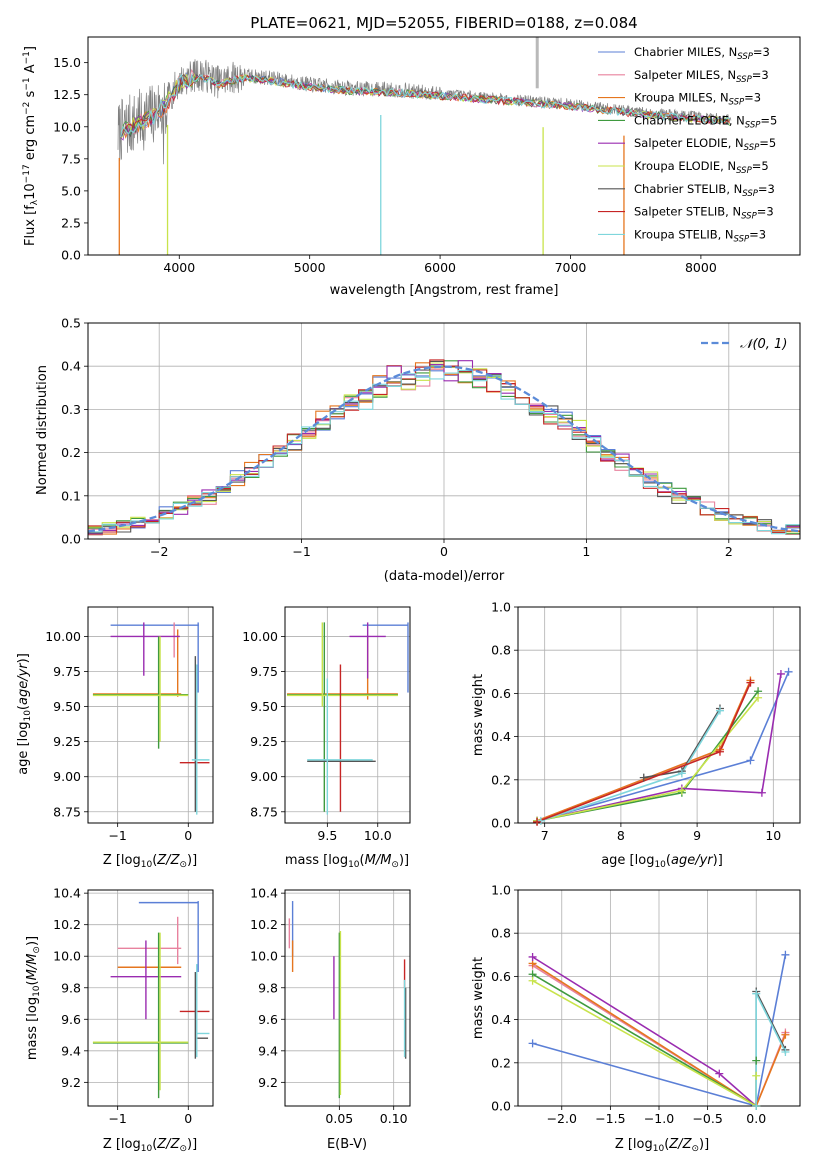  What do you see at coordinates (264, 811) in the screenshot?
I see `age_vs_mass-ytick-label: 8.75` at bounding box center [264, 811].